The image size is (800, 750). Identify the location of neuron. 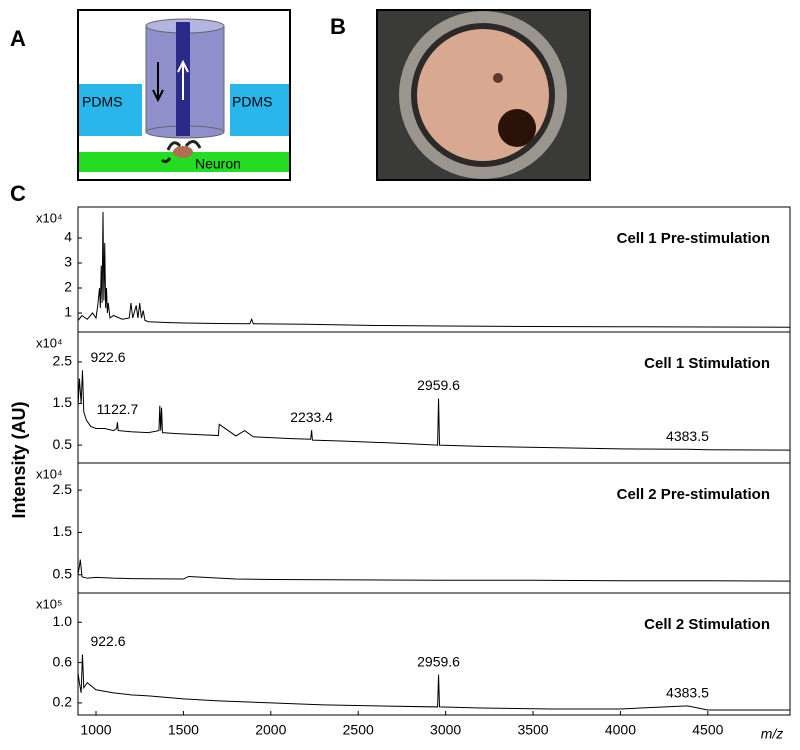
(183, 152).